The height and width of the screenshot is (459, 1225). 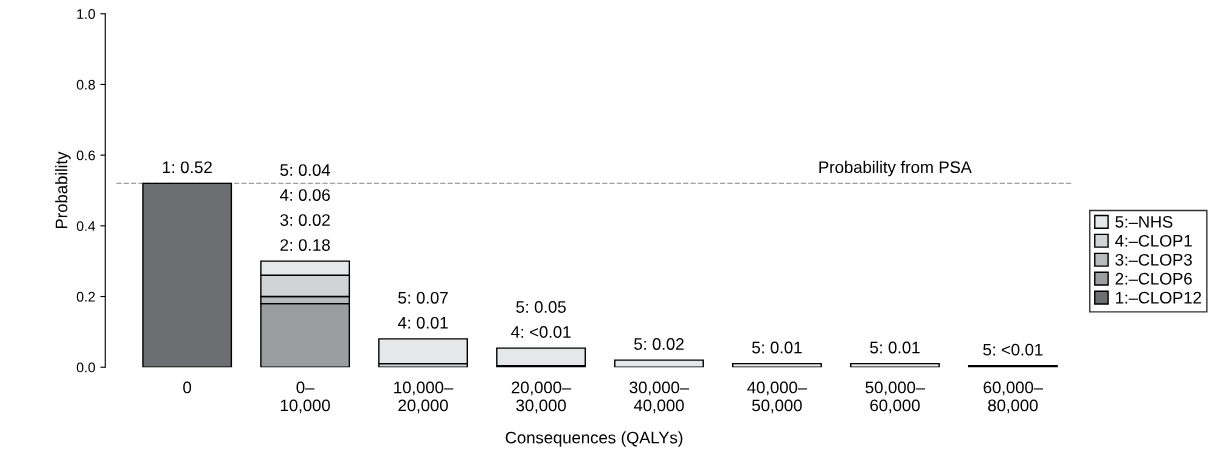 I want to click on legend-label: 5:–NHS, so click(x=1144, y=221).